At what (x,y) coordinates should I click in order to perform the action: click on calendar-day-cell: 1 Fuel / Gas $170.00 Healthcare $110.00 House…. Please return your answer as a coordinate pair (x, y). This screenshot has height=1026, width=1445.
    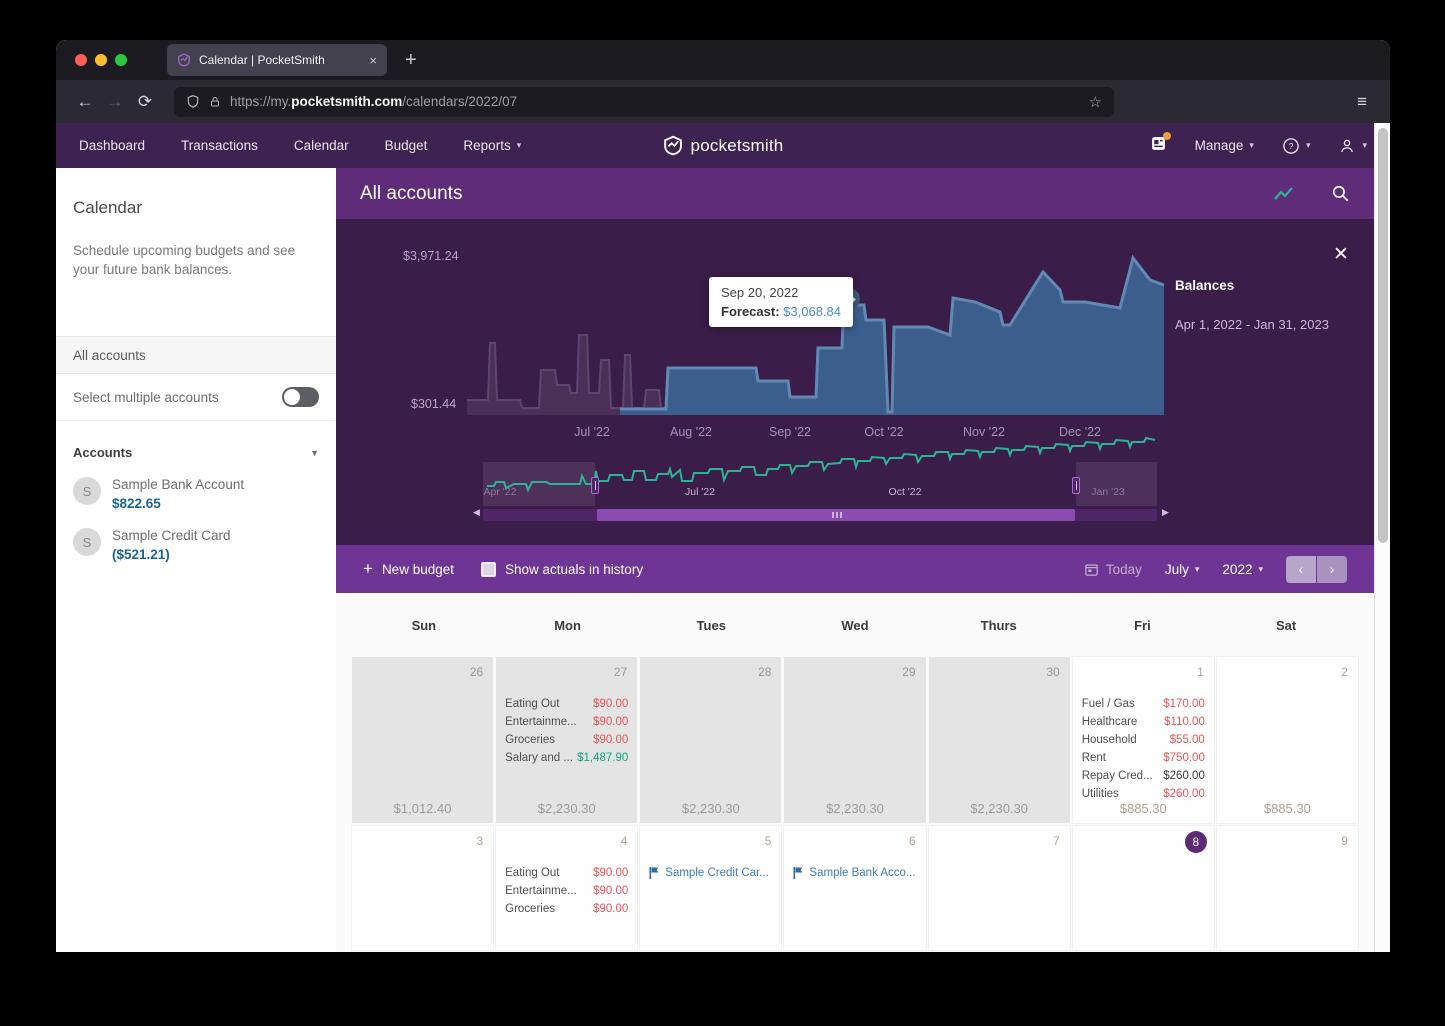
    Looking at the image, I should click on (1143, 740).